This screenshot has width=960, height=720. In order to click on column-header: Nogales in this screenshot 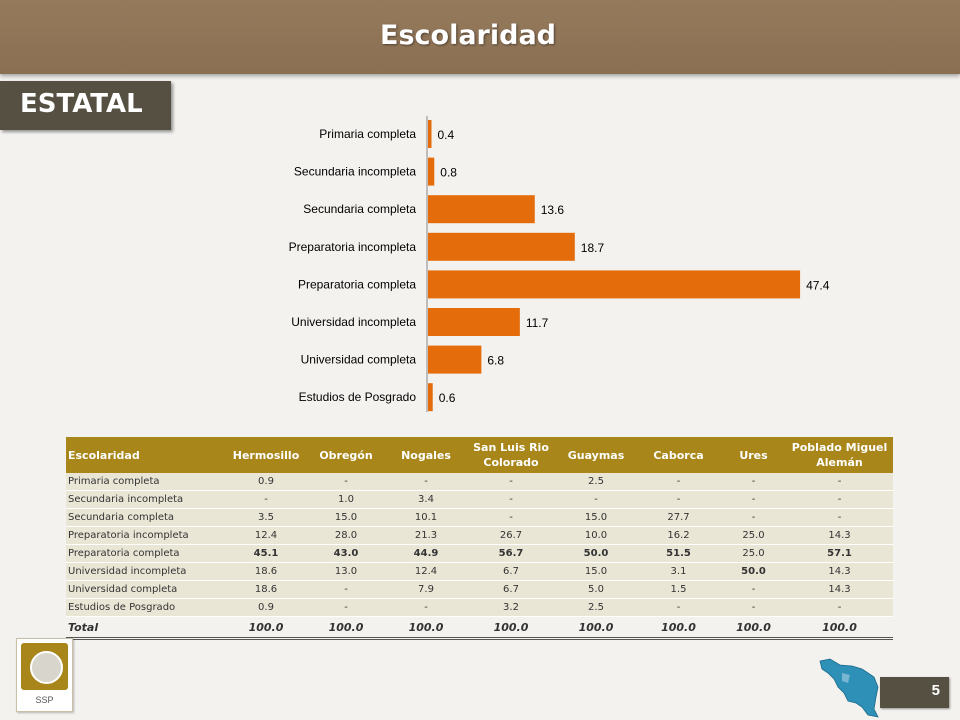, I will do `click(426, 455)`.